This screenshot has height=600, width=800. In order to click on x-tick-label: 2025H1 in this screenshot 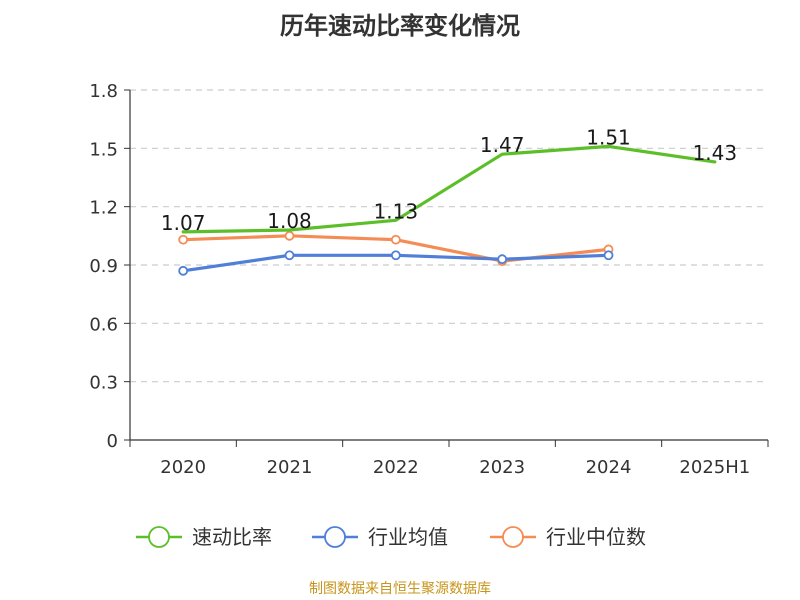, I will do `click(714, 467)`.